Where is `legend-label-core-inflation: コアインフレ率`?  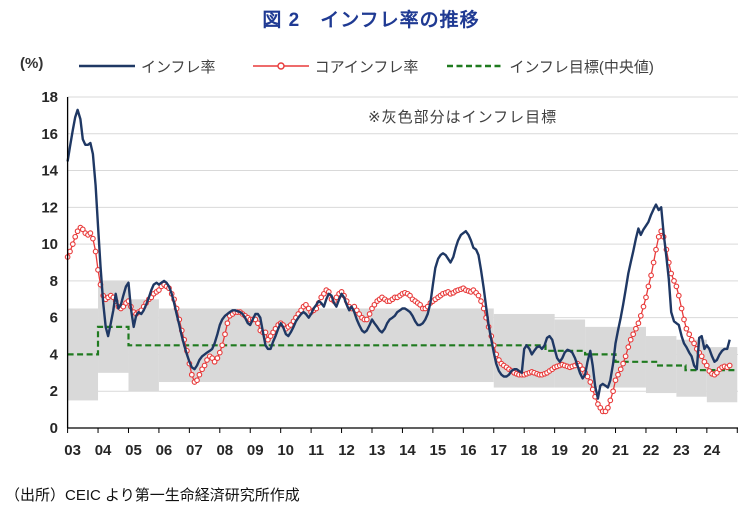
legend-label-core-inflation: コアインフレ率 is located at coordinates (366, 67).